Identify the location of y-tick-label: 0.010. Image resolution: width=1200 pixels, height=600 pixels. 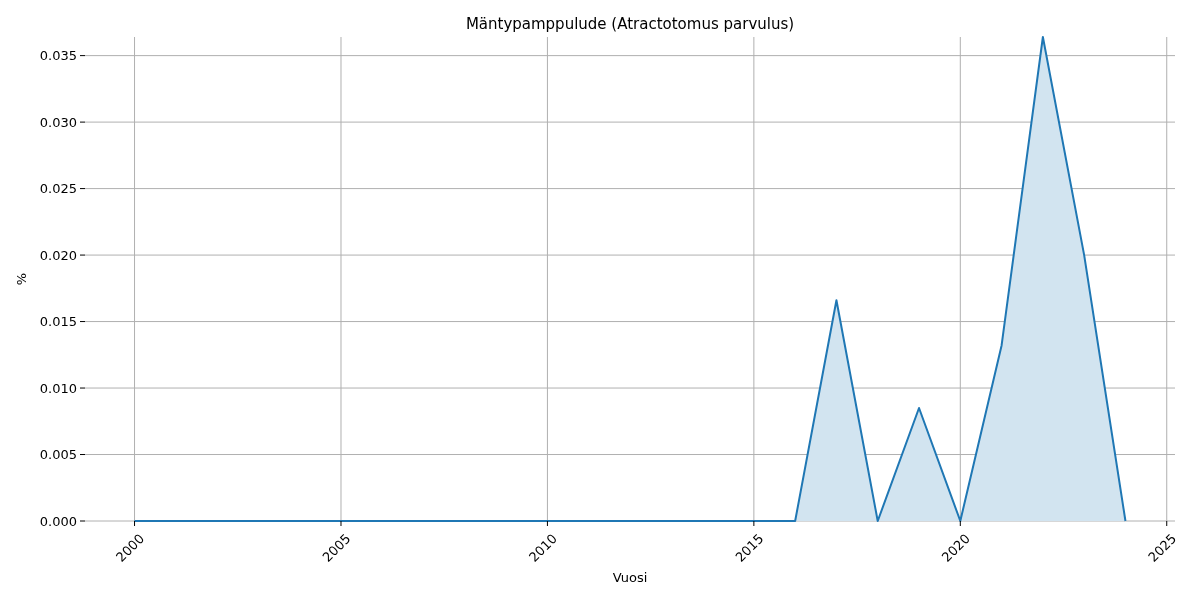
(58, 388).